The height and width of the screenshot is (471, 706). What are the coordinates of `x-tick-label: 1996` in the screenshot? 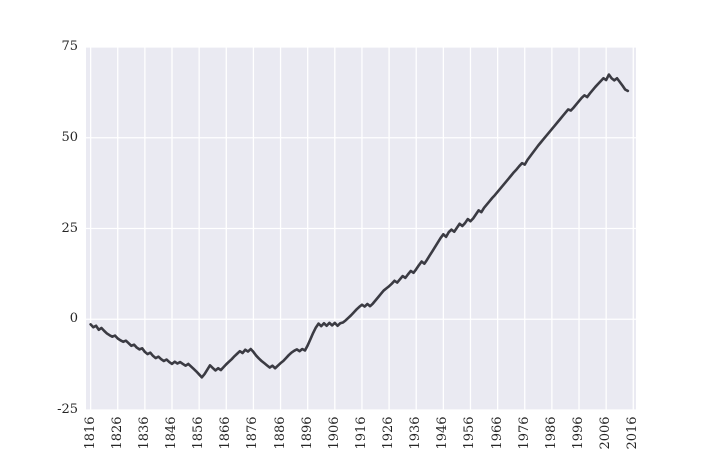 It's located at (579, 433).